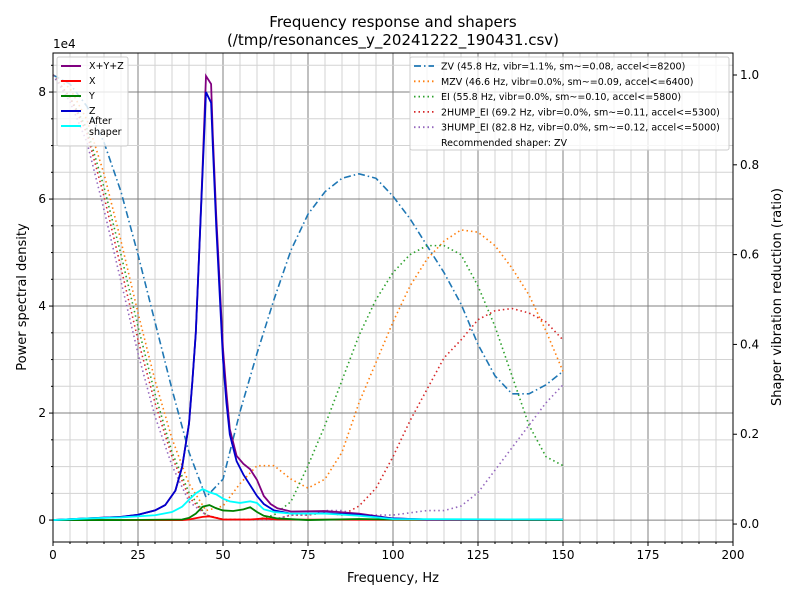 The image size is (800, 604). I want to click on legend-label: After shaper, so click(105, 127).